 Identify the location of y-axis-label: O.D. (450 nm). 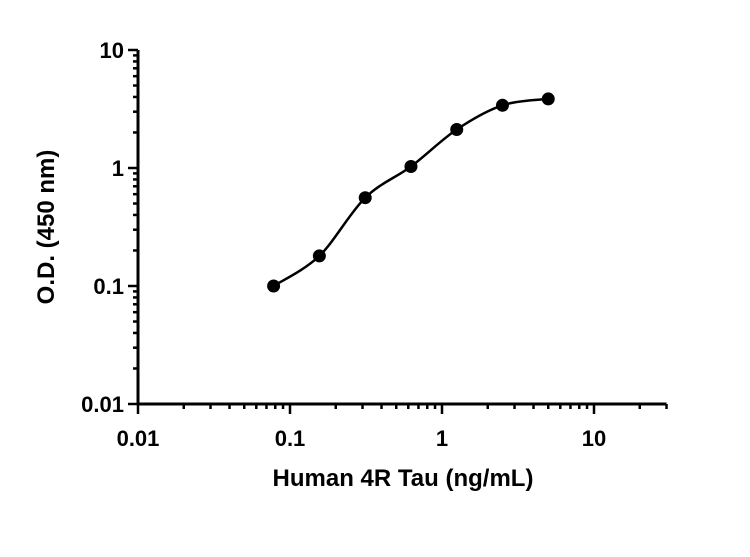
(46, 227).